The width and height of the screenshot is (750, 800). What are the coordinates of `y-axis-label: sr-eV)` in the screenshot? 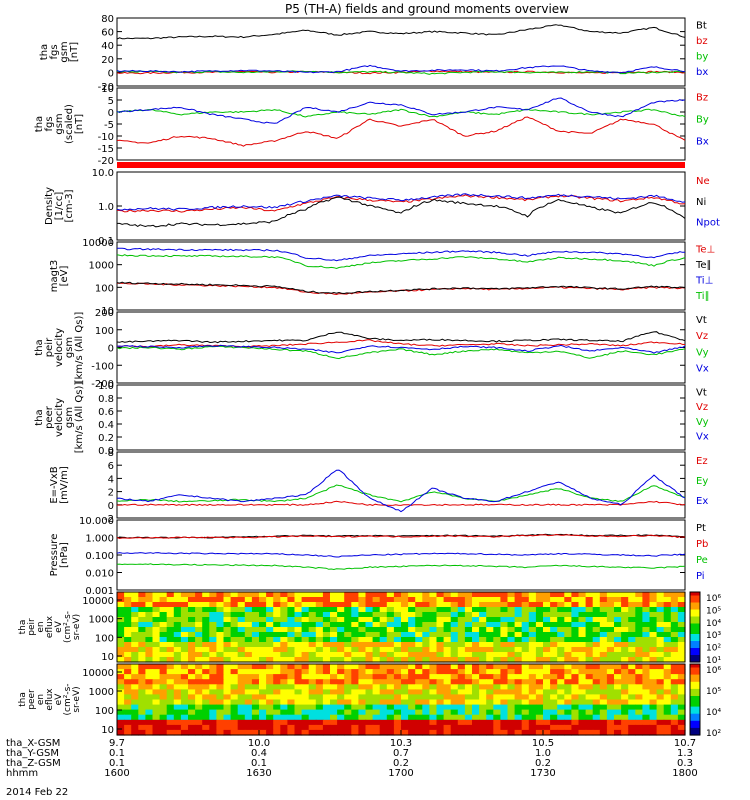 It's located at (77, 627).